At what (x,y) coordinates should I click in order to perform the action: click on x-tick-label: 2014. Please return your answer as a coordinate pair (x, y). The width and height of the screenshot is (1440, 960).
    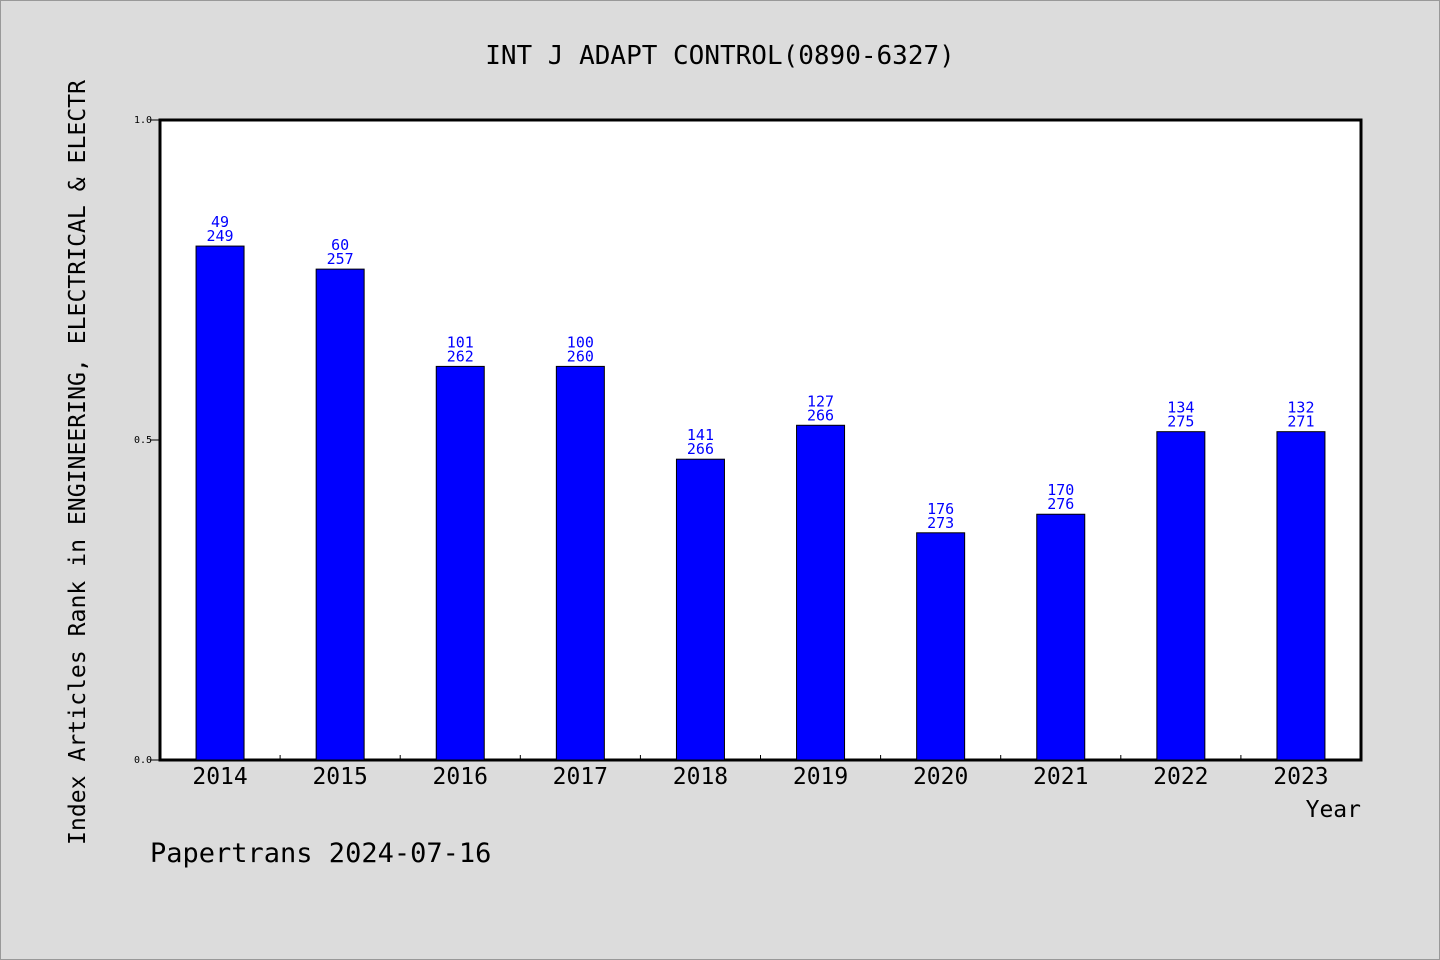
    Looking at the image, I should click on (219, 777).